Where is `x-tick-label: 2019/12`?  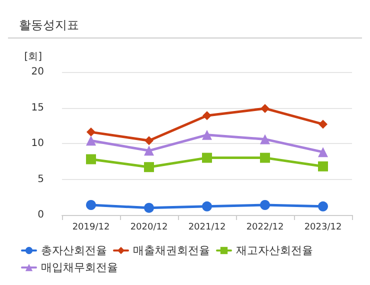
x-tick-label: 2019/12 is located at coordinates (91, 227).